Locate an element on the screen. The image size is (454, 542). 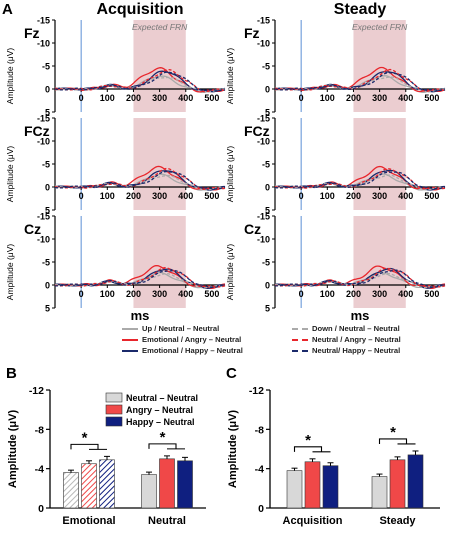
legend-label: Down / Neutral – Neutral is located at coordinates (356, 328).